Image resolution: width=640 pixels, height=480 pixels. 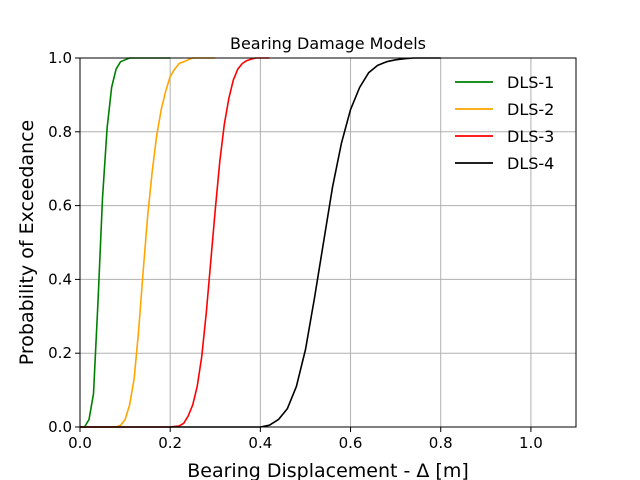 What do you see at coordinates (60, 132) in the screenshot?
I see `y-tick-label: 0.8` at bounding box center [60, 132].